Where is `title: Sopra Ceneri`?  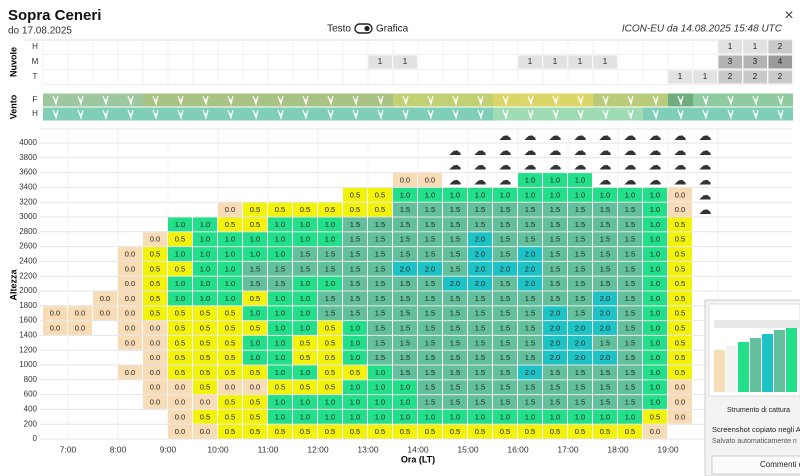 title: Sopra Ceneri is located at coordinates (54, 15).